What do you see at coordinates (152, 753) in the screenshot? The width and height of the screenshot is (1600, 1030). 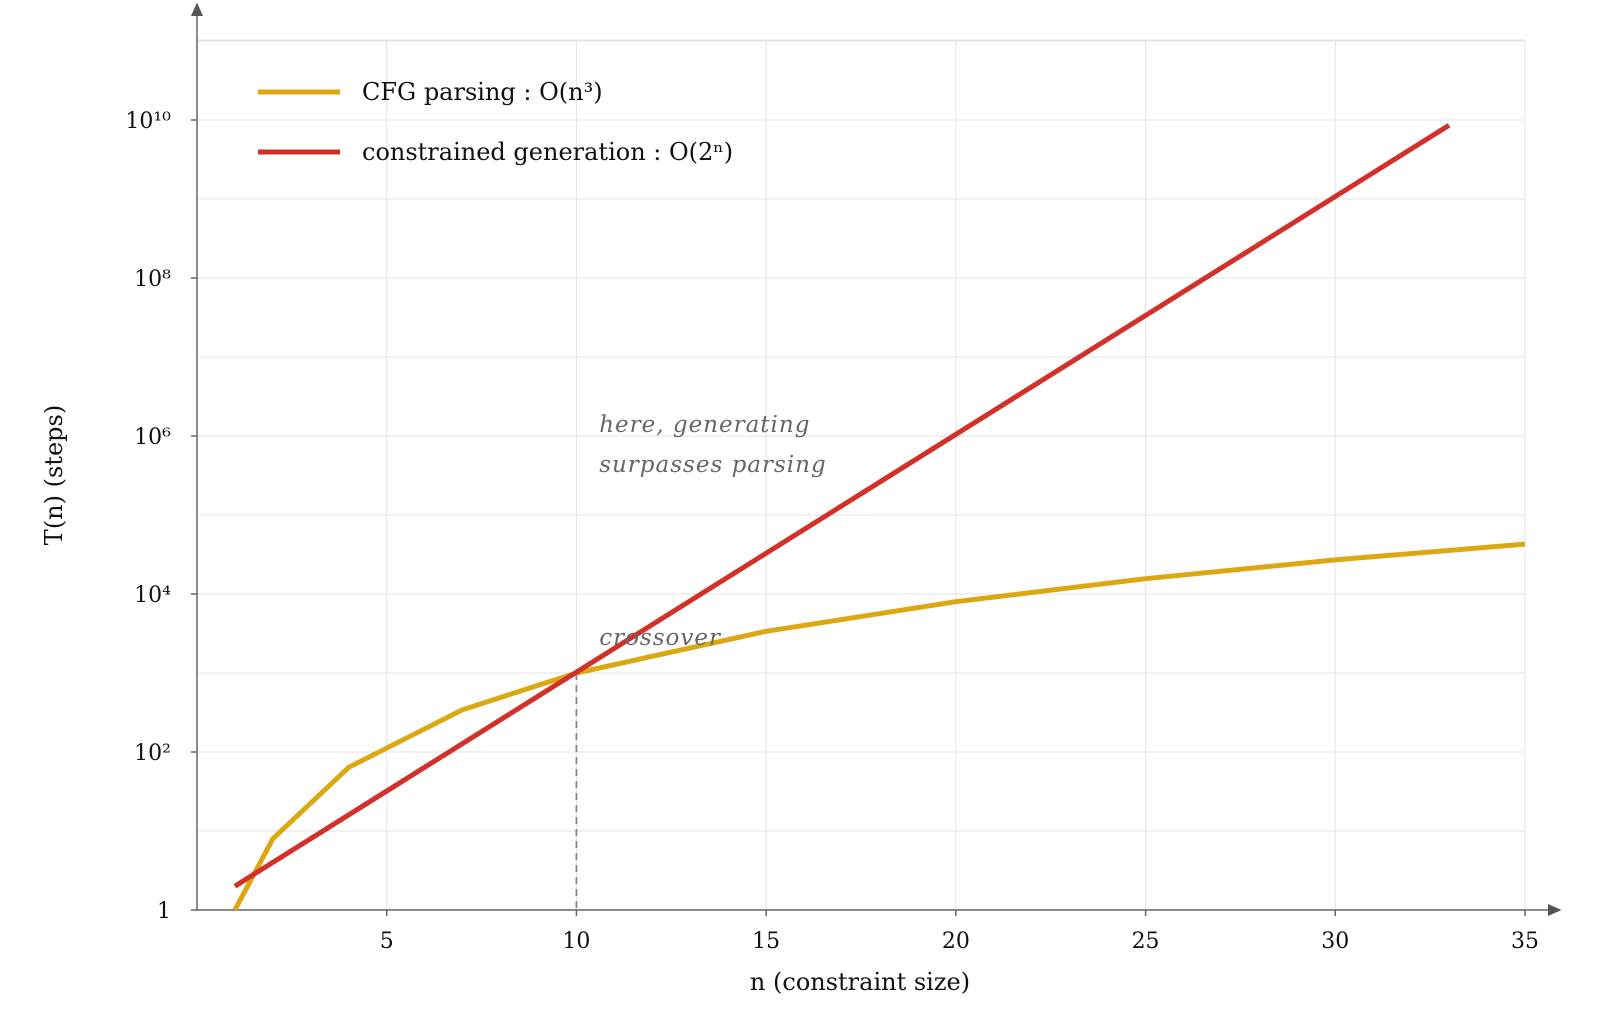 I see `y-tick-label: 10²` at bounding box center [152, 753].